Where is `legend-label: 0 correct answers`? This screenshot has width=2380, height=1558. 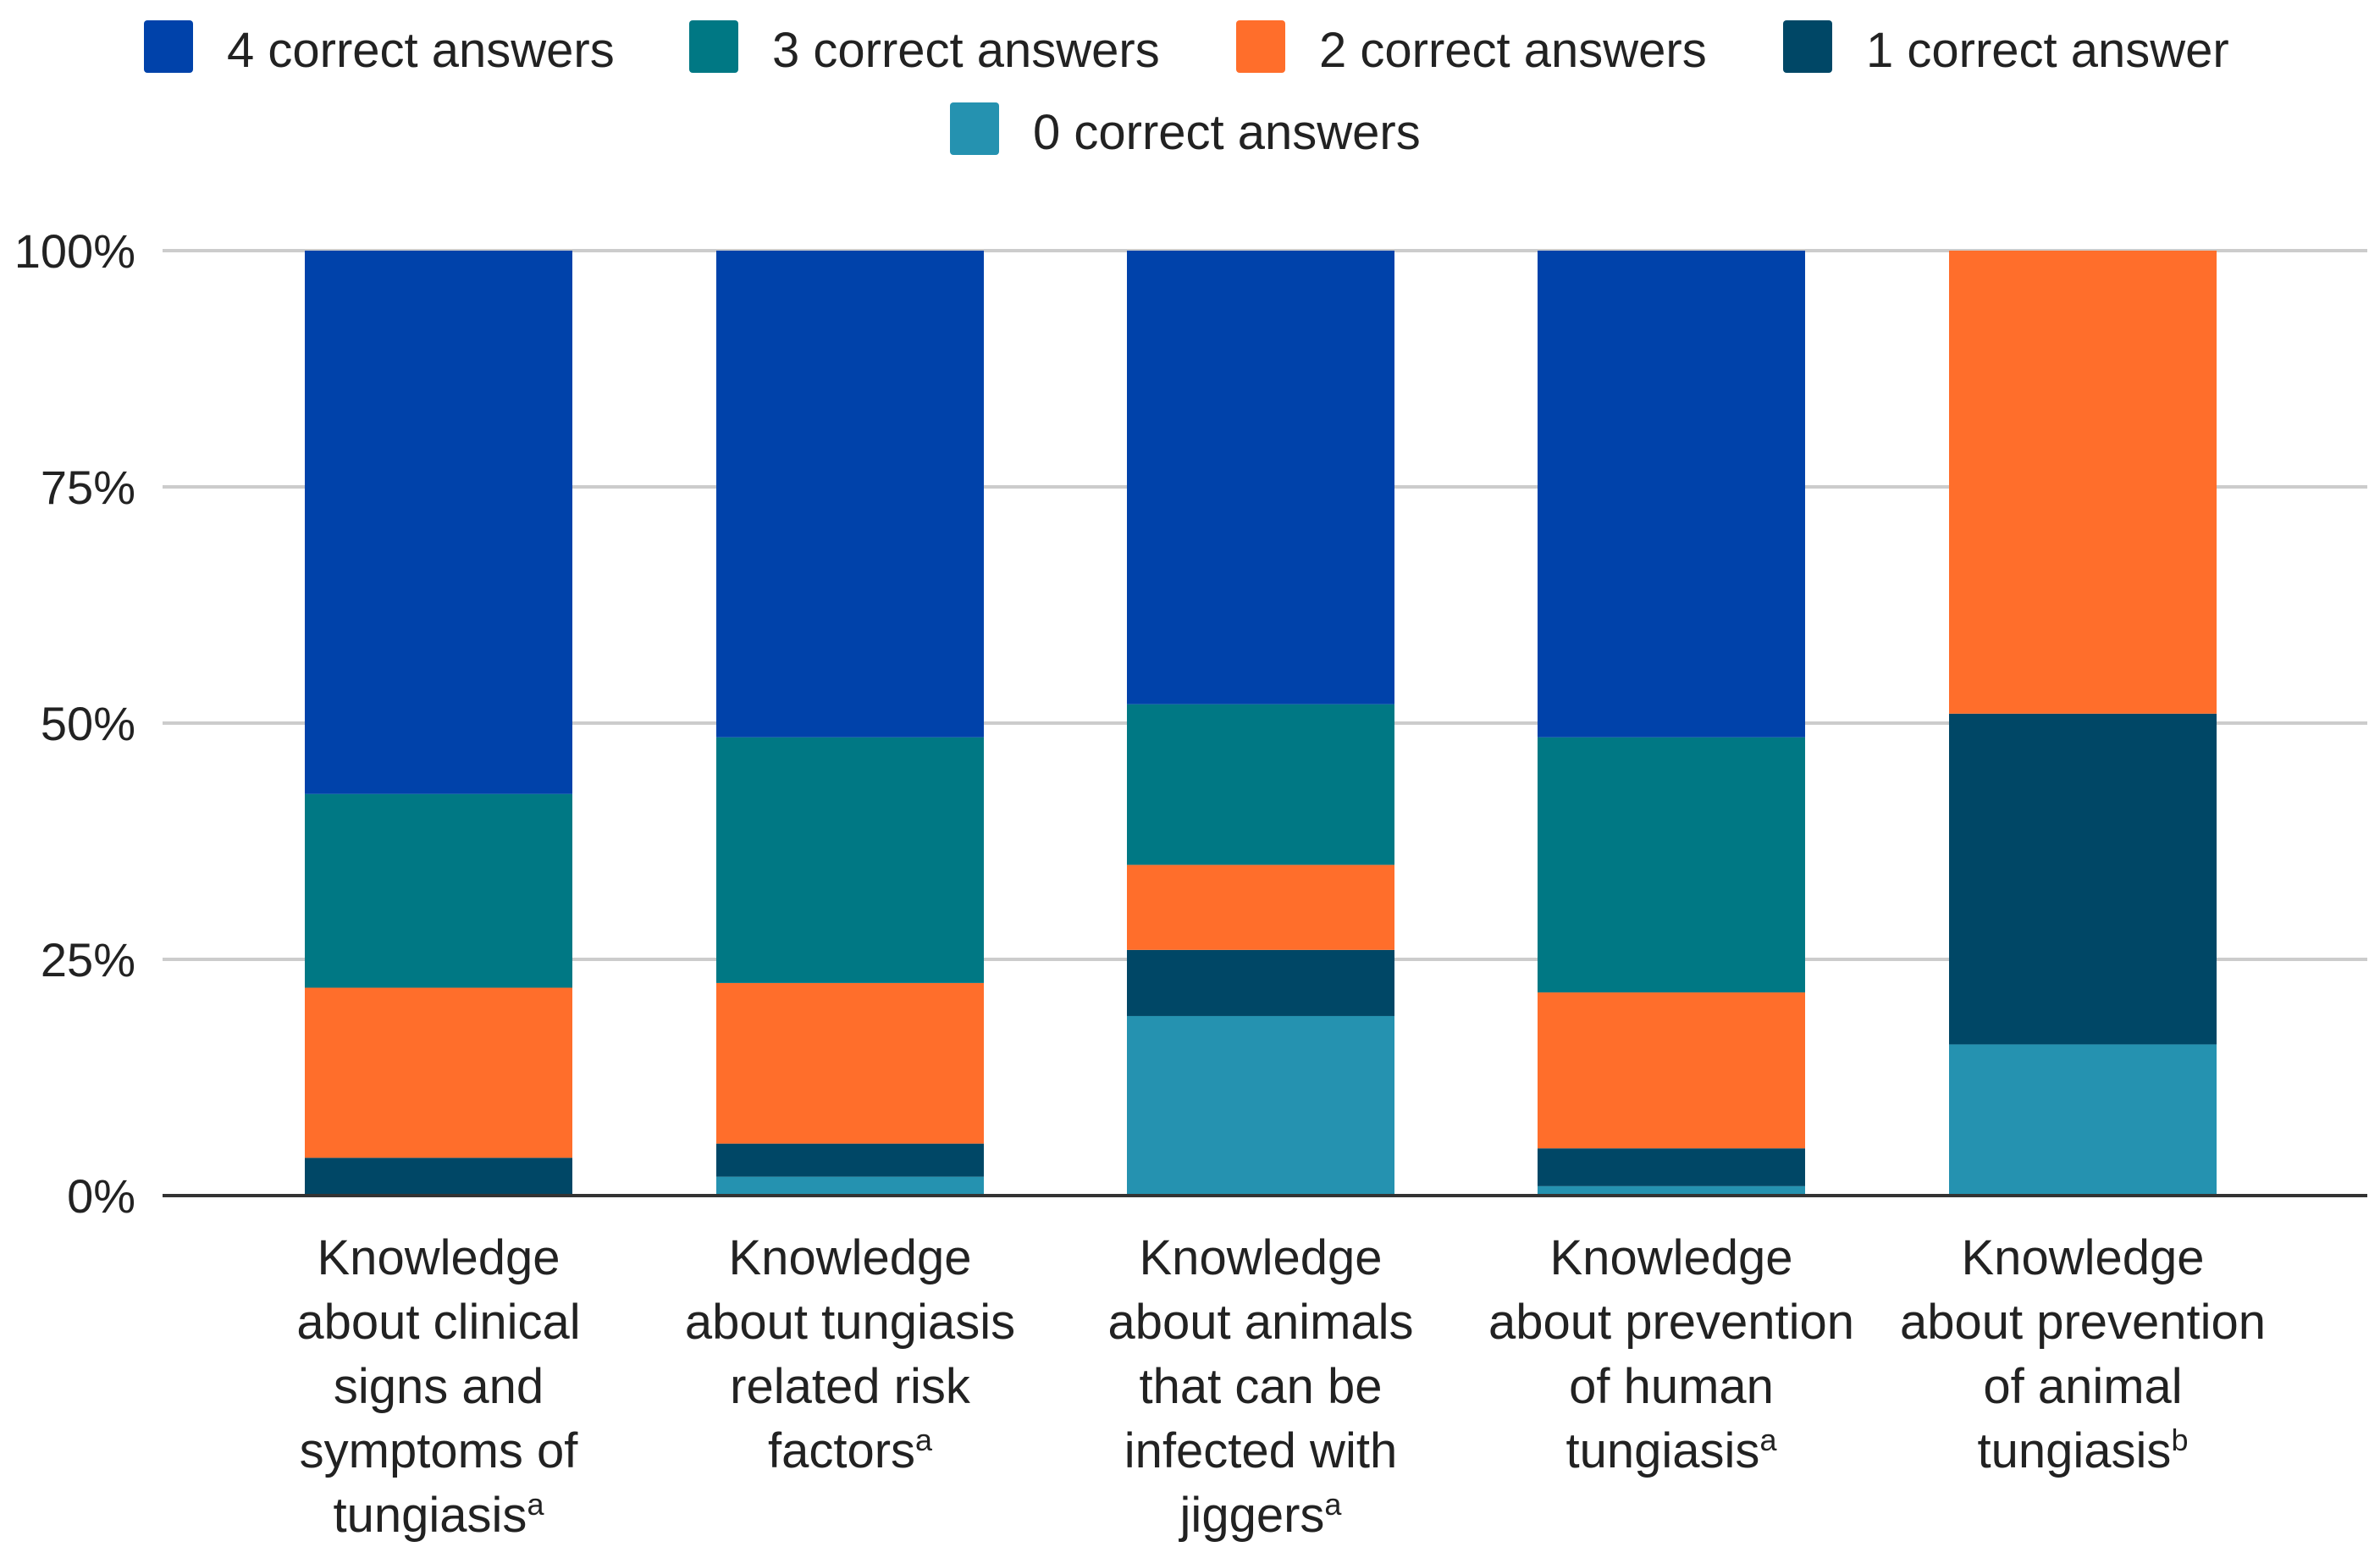 legend-label: 0 correct answers is located at coordinates (1227, 132).